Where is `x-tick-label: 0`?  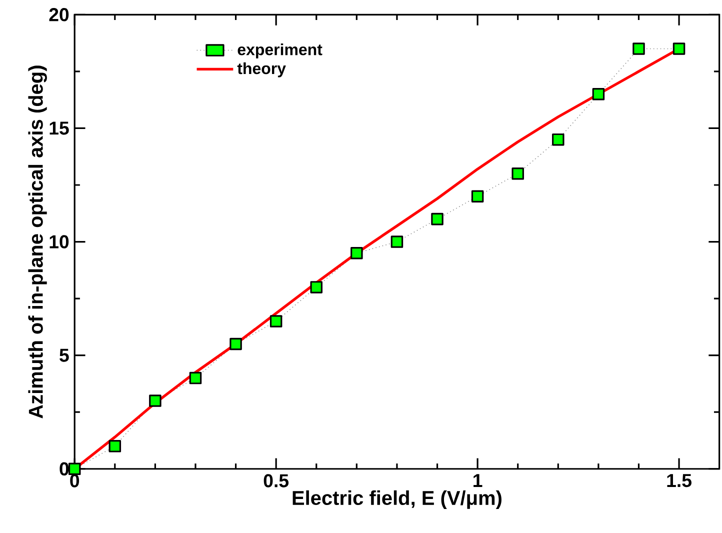 x-tick-label: 0 is located at coordinates (75, 481).